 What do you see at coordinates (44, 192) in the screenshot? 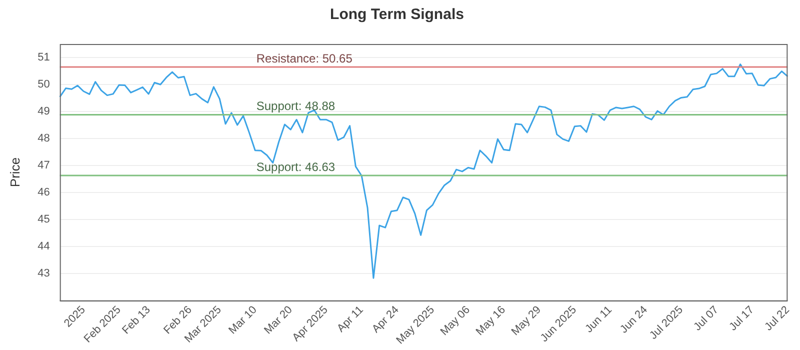
I see `y-tick-label: 46` at bounding box center [44, 192].